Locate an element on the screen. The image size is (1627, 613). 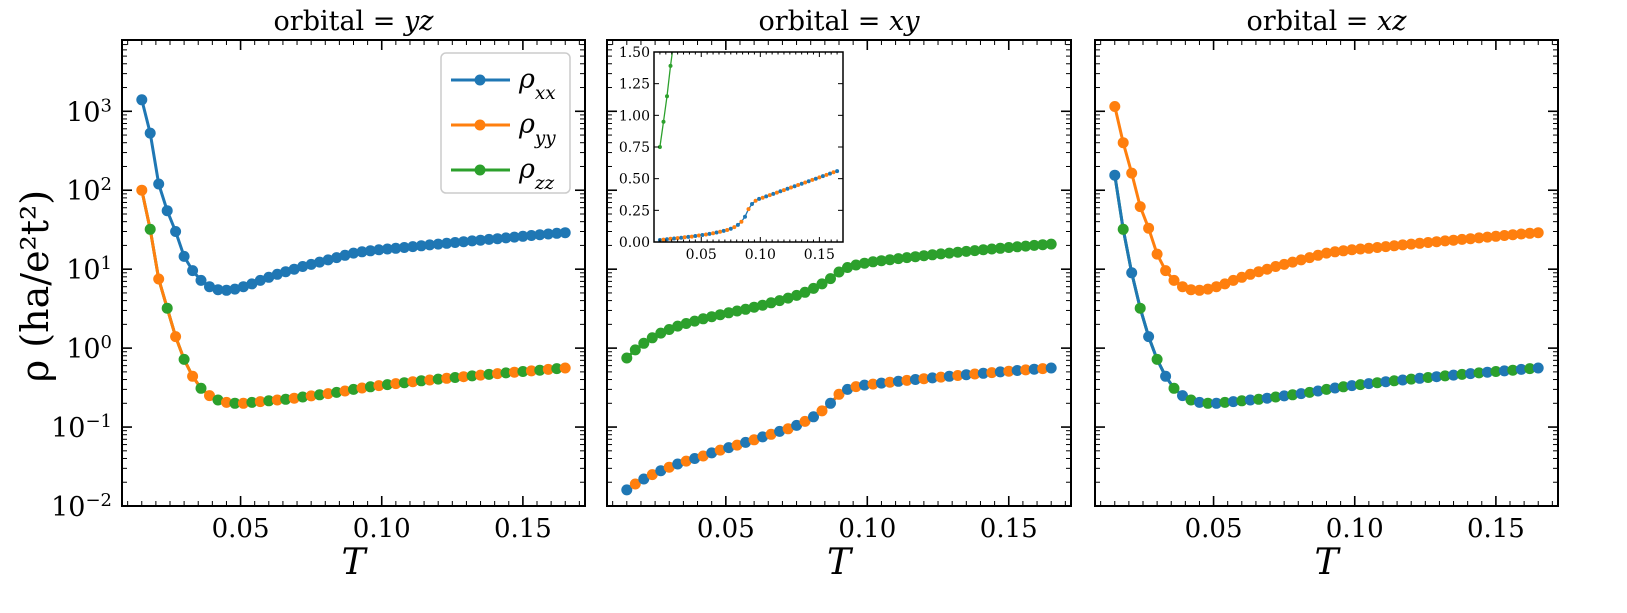
inset-data-point-ρzz is located at coordinates (670, 65).